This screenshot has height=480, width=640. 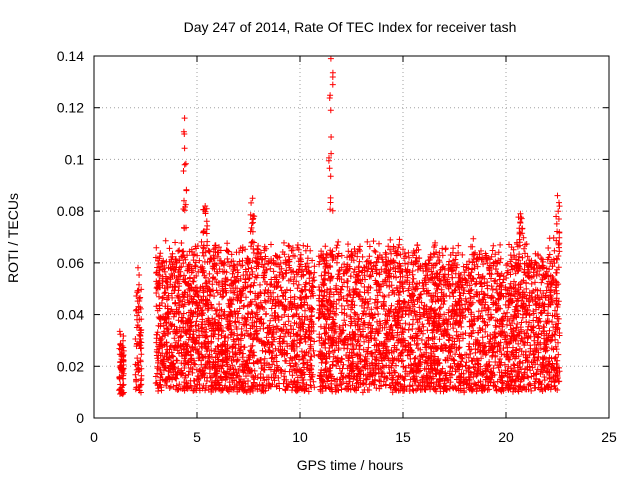 I want to click on x-tick-labels: 0 5 10 15 20 25, so click(x=353, y=437).